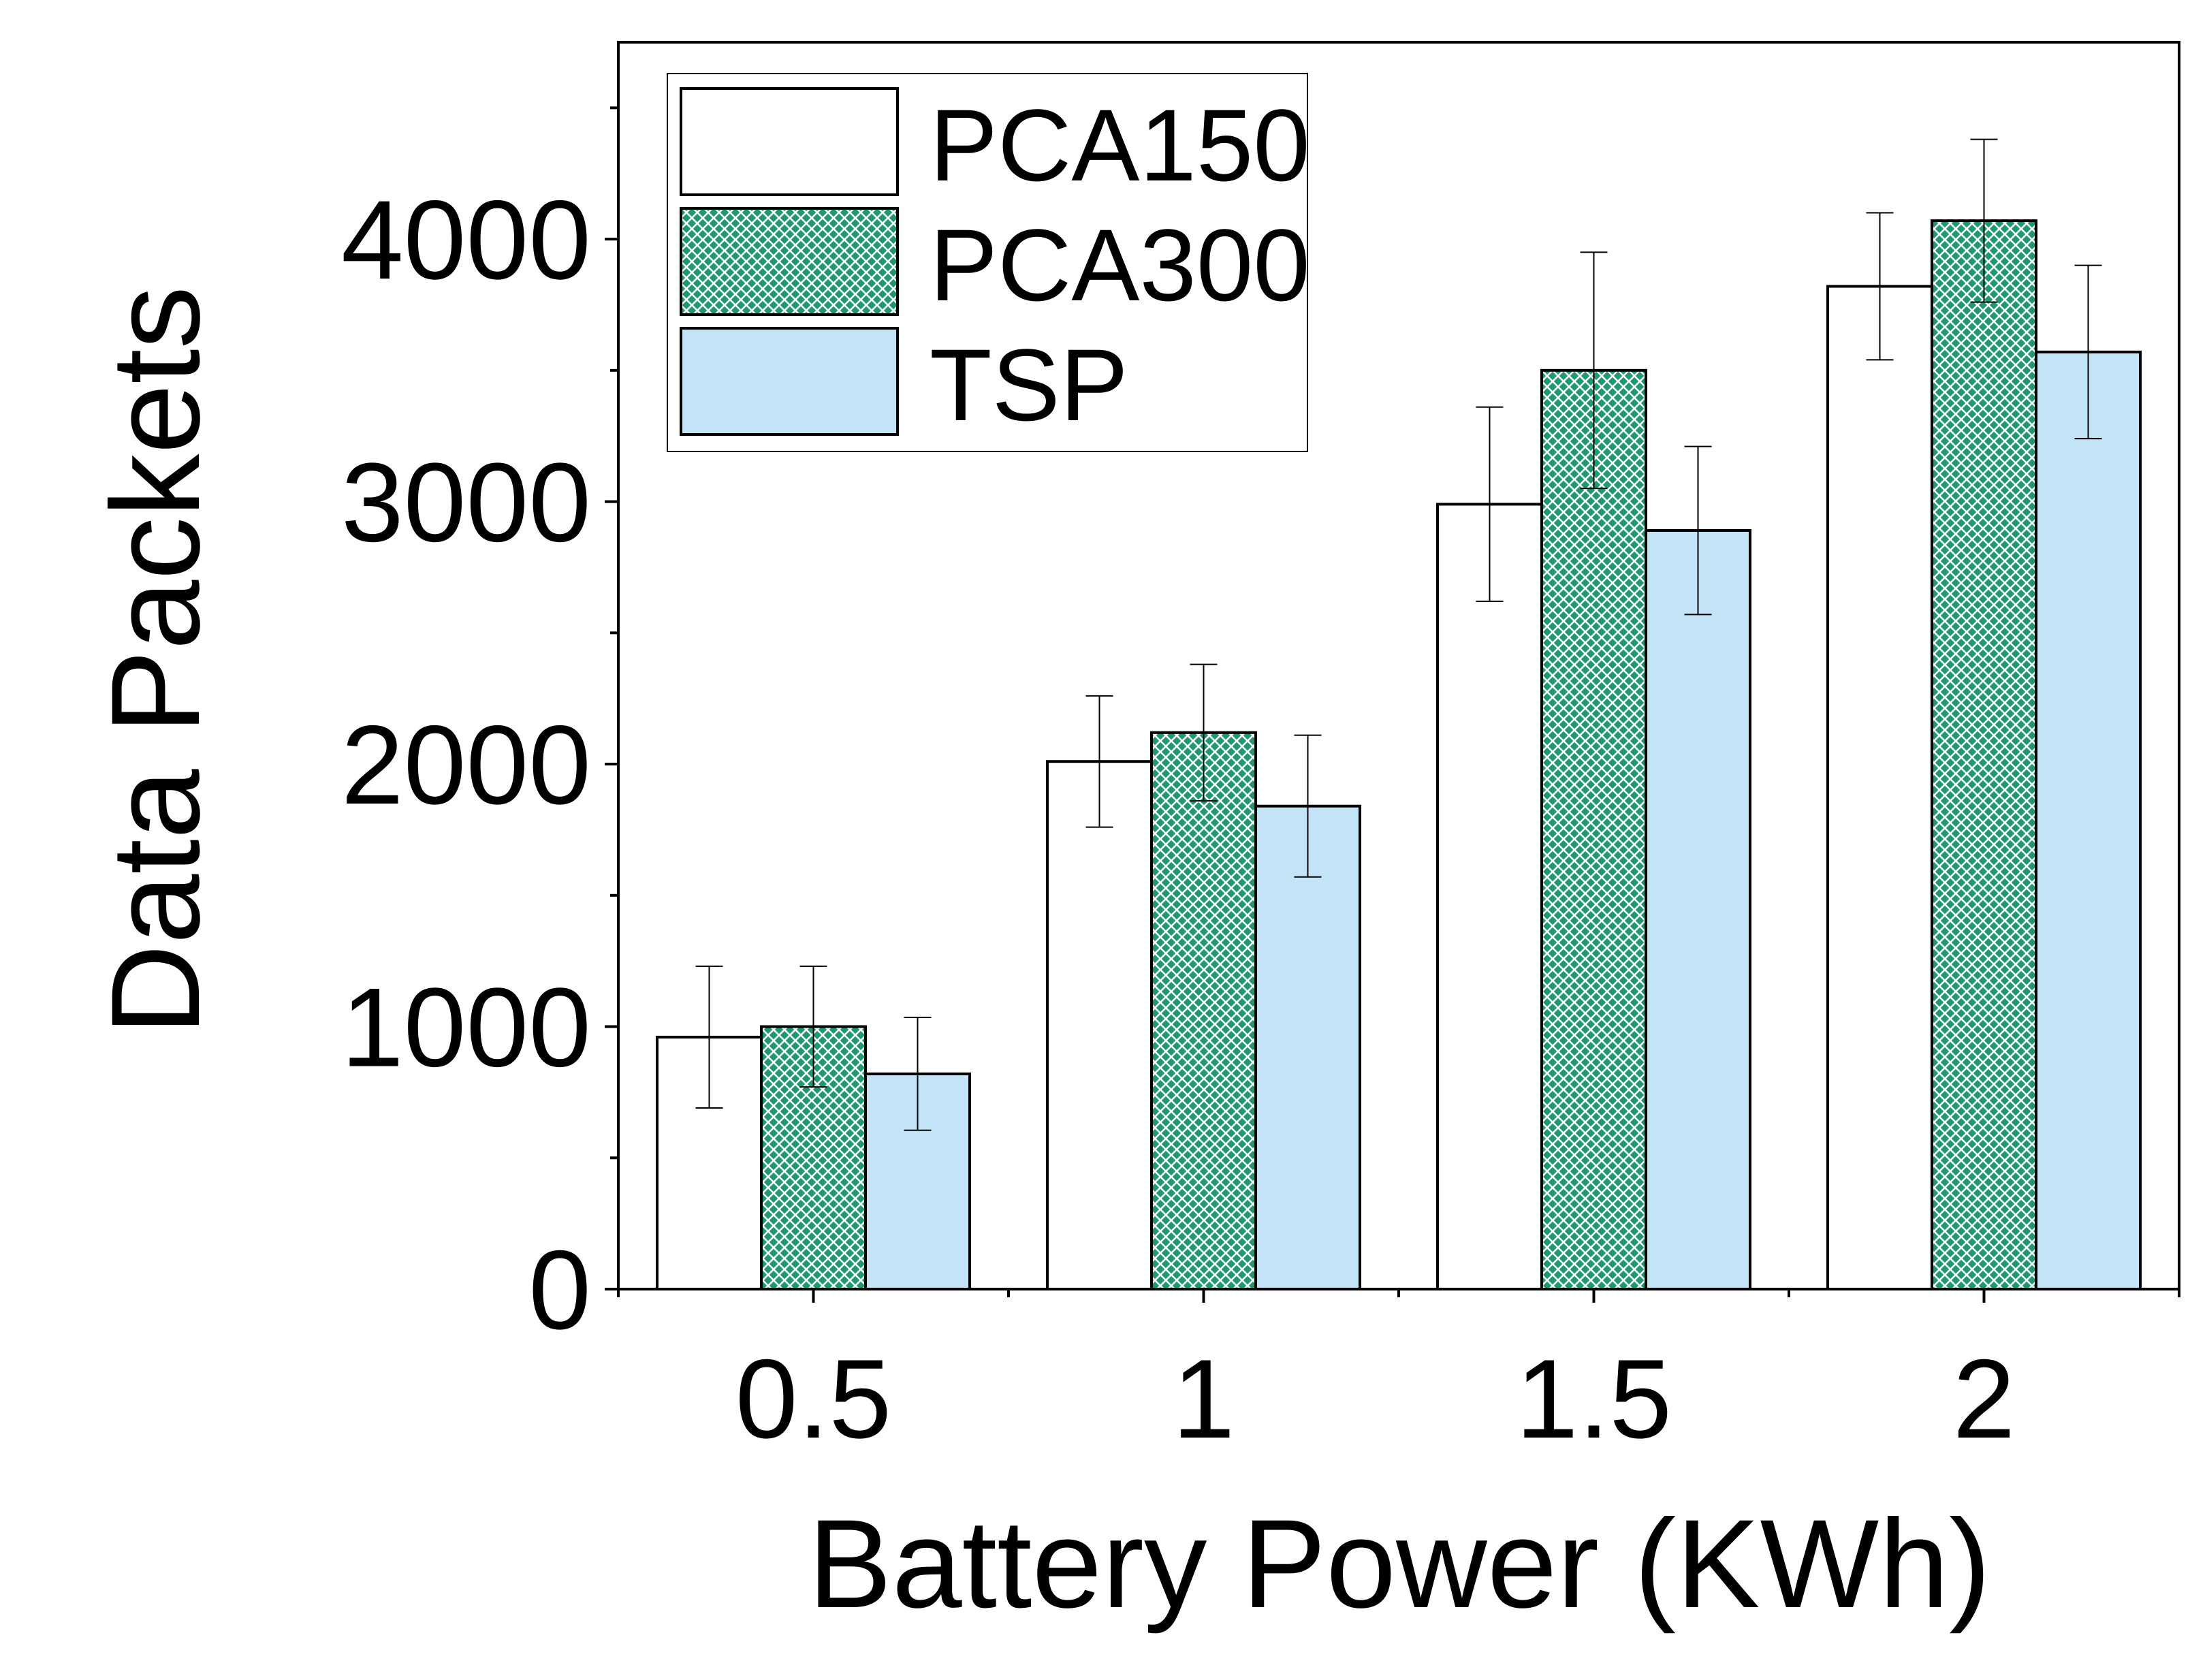 The image size is (2190, 1680). What do you see at coordinates (1399, 1564) in the screenshot?
I see `x-axis-title: Battery Power (KWh)` at bounding box center [1399, 1564].